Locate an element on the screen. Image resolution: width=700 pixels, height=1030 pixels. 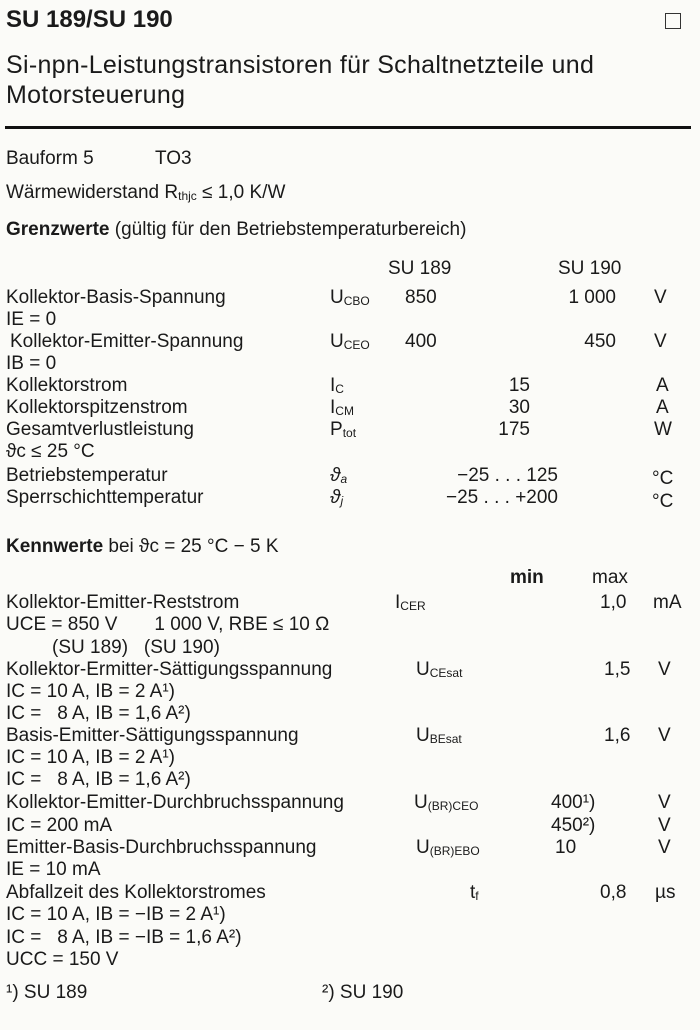
limit-symbol: UCEO is located at coordinates (350, 341).